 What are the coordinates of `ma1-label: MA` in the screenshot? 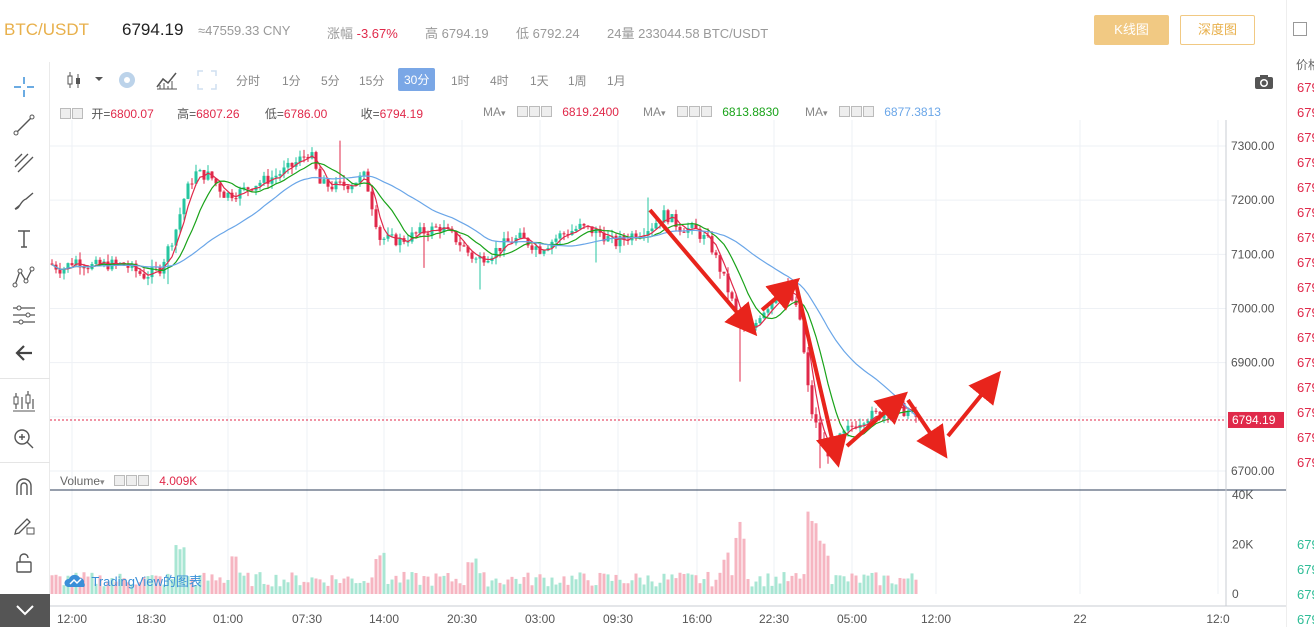 It's located at (492, 112).